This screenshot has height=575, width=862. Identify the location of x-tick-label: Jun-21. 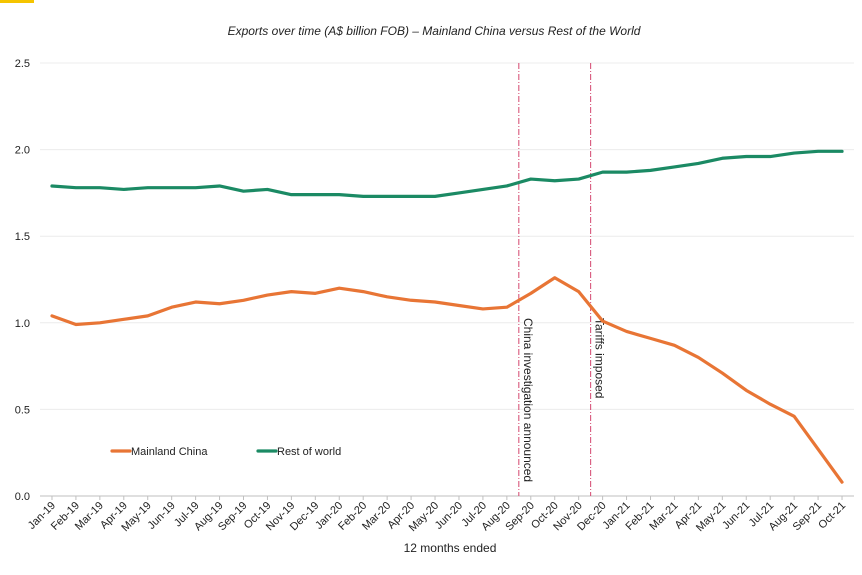
(736, 516).